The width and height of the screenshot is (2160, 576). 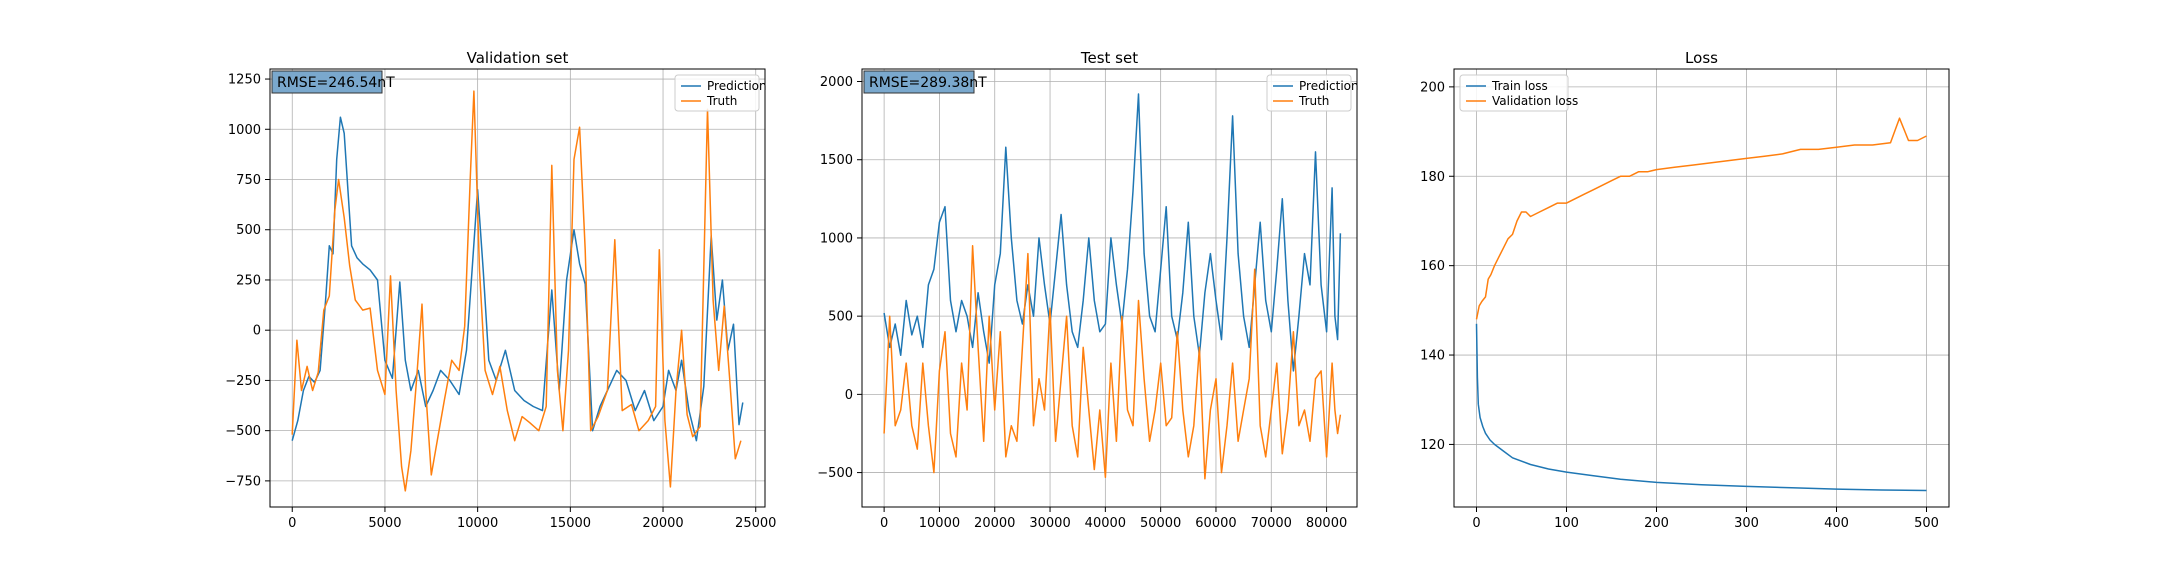 I want to click on rmse-annotation: RMSE=246.54nT, so click(x=333, y=82).